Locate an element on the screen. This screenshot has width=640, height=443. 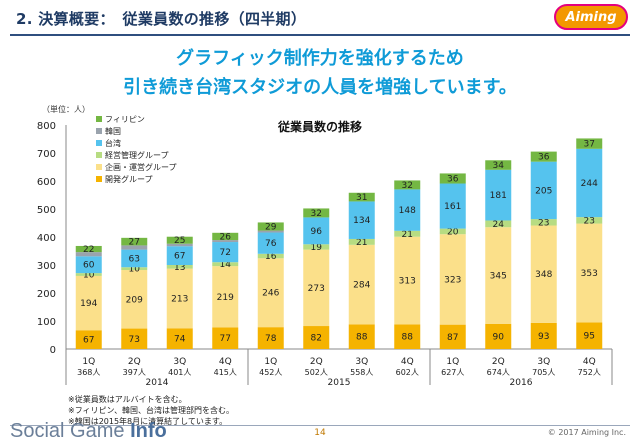
data-label: 93 is located at coordinates (543, 337).